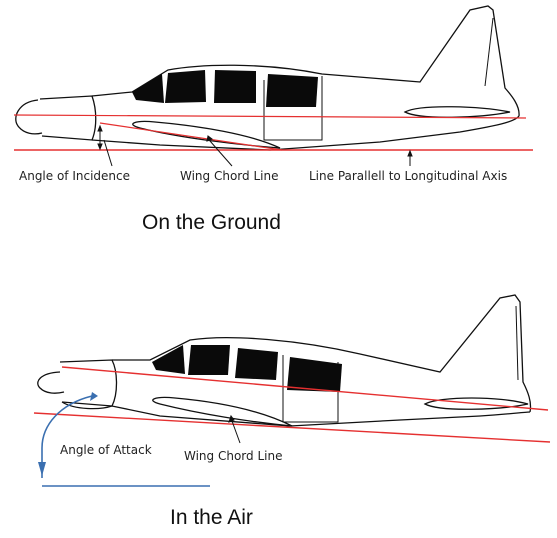 The height and width of the screenshot is (538, 557). Describe the element at coordinates (489, 52) in the screenshot. I see `ground-fin-detail` at that location.